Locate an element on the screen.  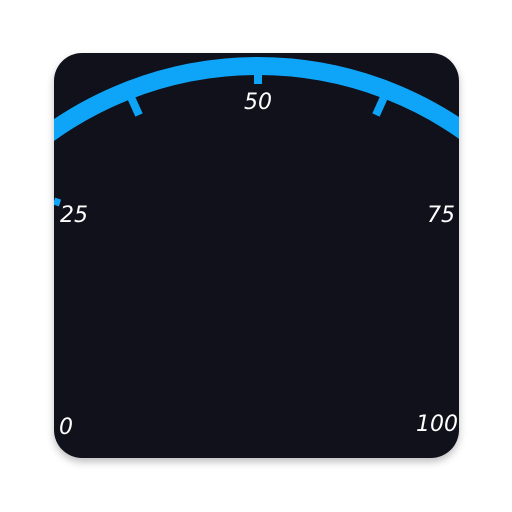
gauge-label-75: 75 is located at coordinates (441, 215).